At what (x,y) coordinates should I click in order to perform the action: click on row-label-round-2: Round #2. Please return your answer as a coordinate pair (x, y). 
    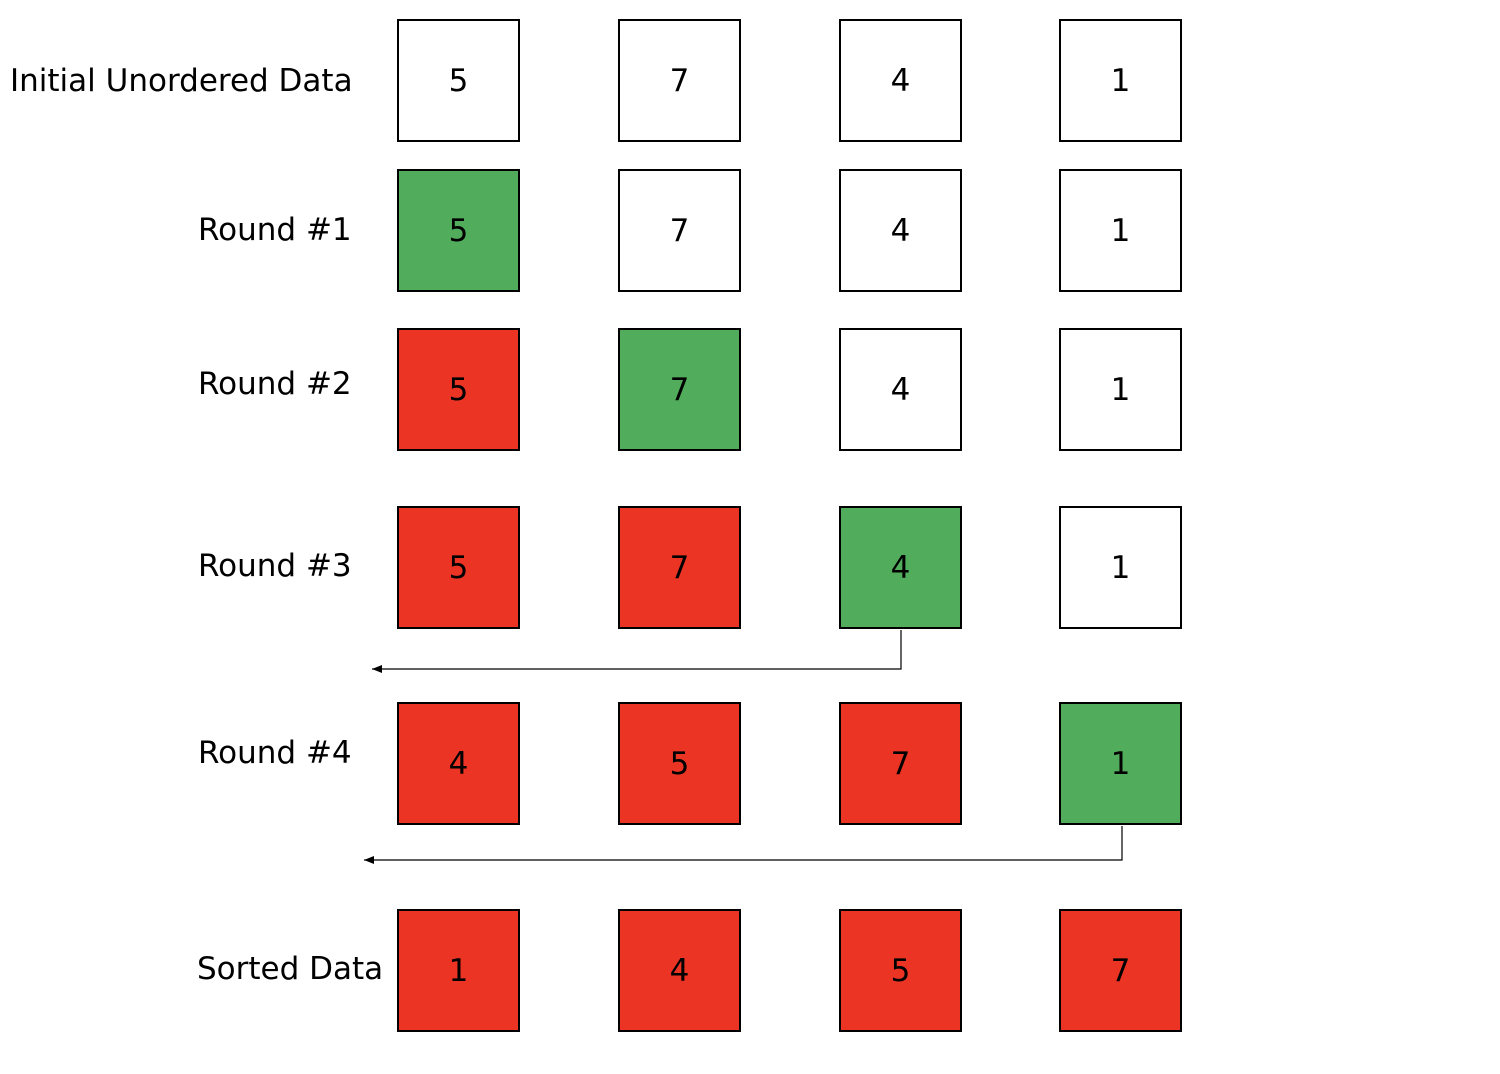
    Looking at the image, I should click on (275, 384).